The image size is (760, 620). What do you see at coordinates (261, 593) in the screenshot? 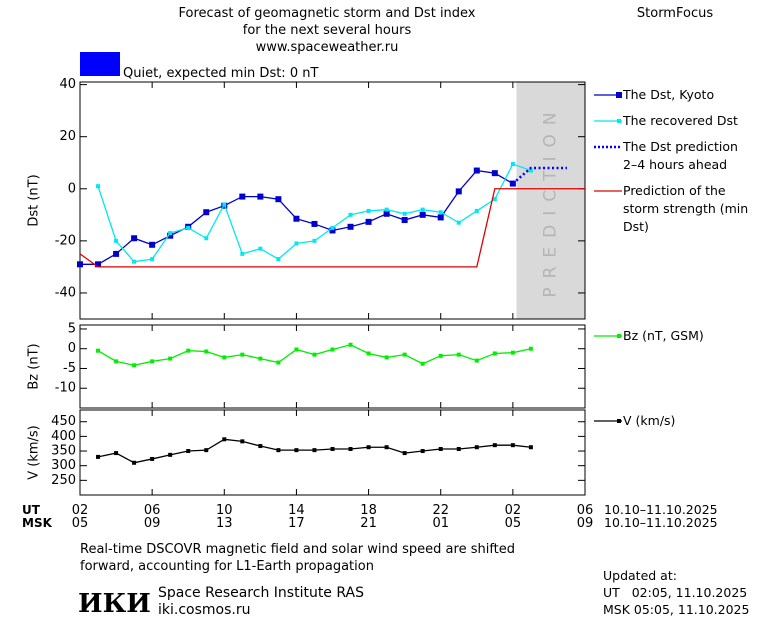
I see `institute: Space Research Institute RAS` at bounding box center [261, 593].